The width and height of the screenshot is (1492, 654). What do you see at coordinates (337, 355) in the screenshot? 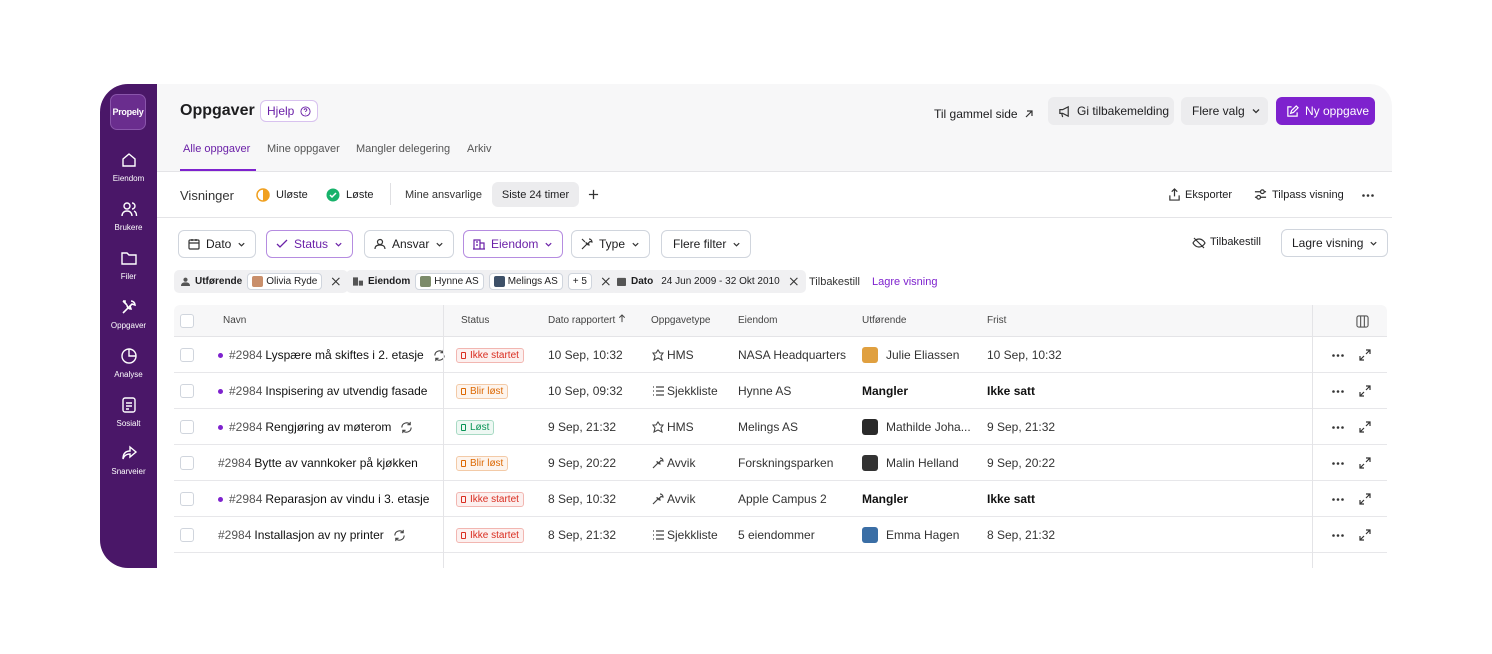
I see `task-name: #2984 Lyspære må skiftes i 2. etasje` at bounding box center [337, 355].